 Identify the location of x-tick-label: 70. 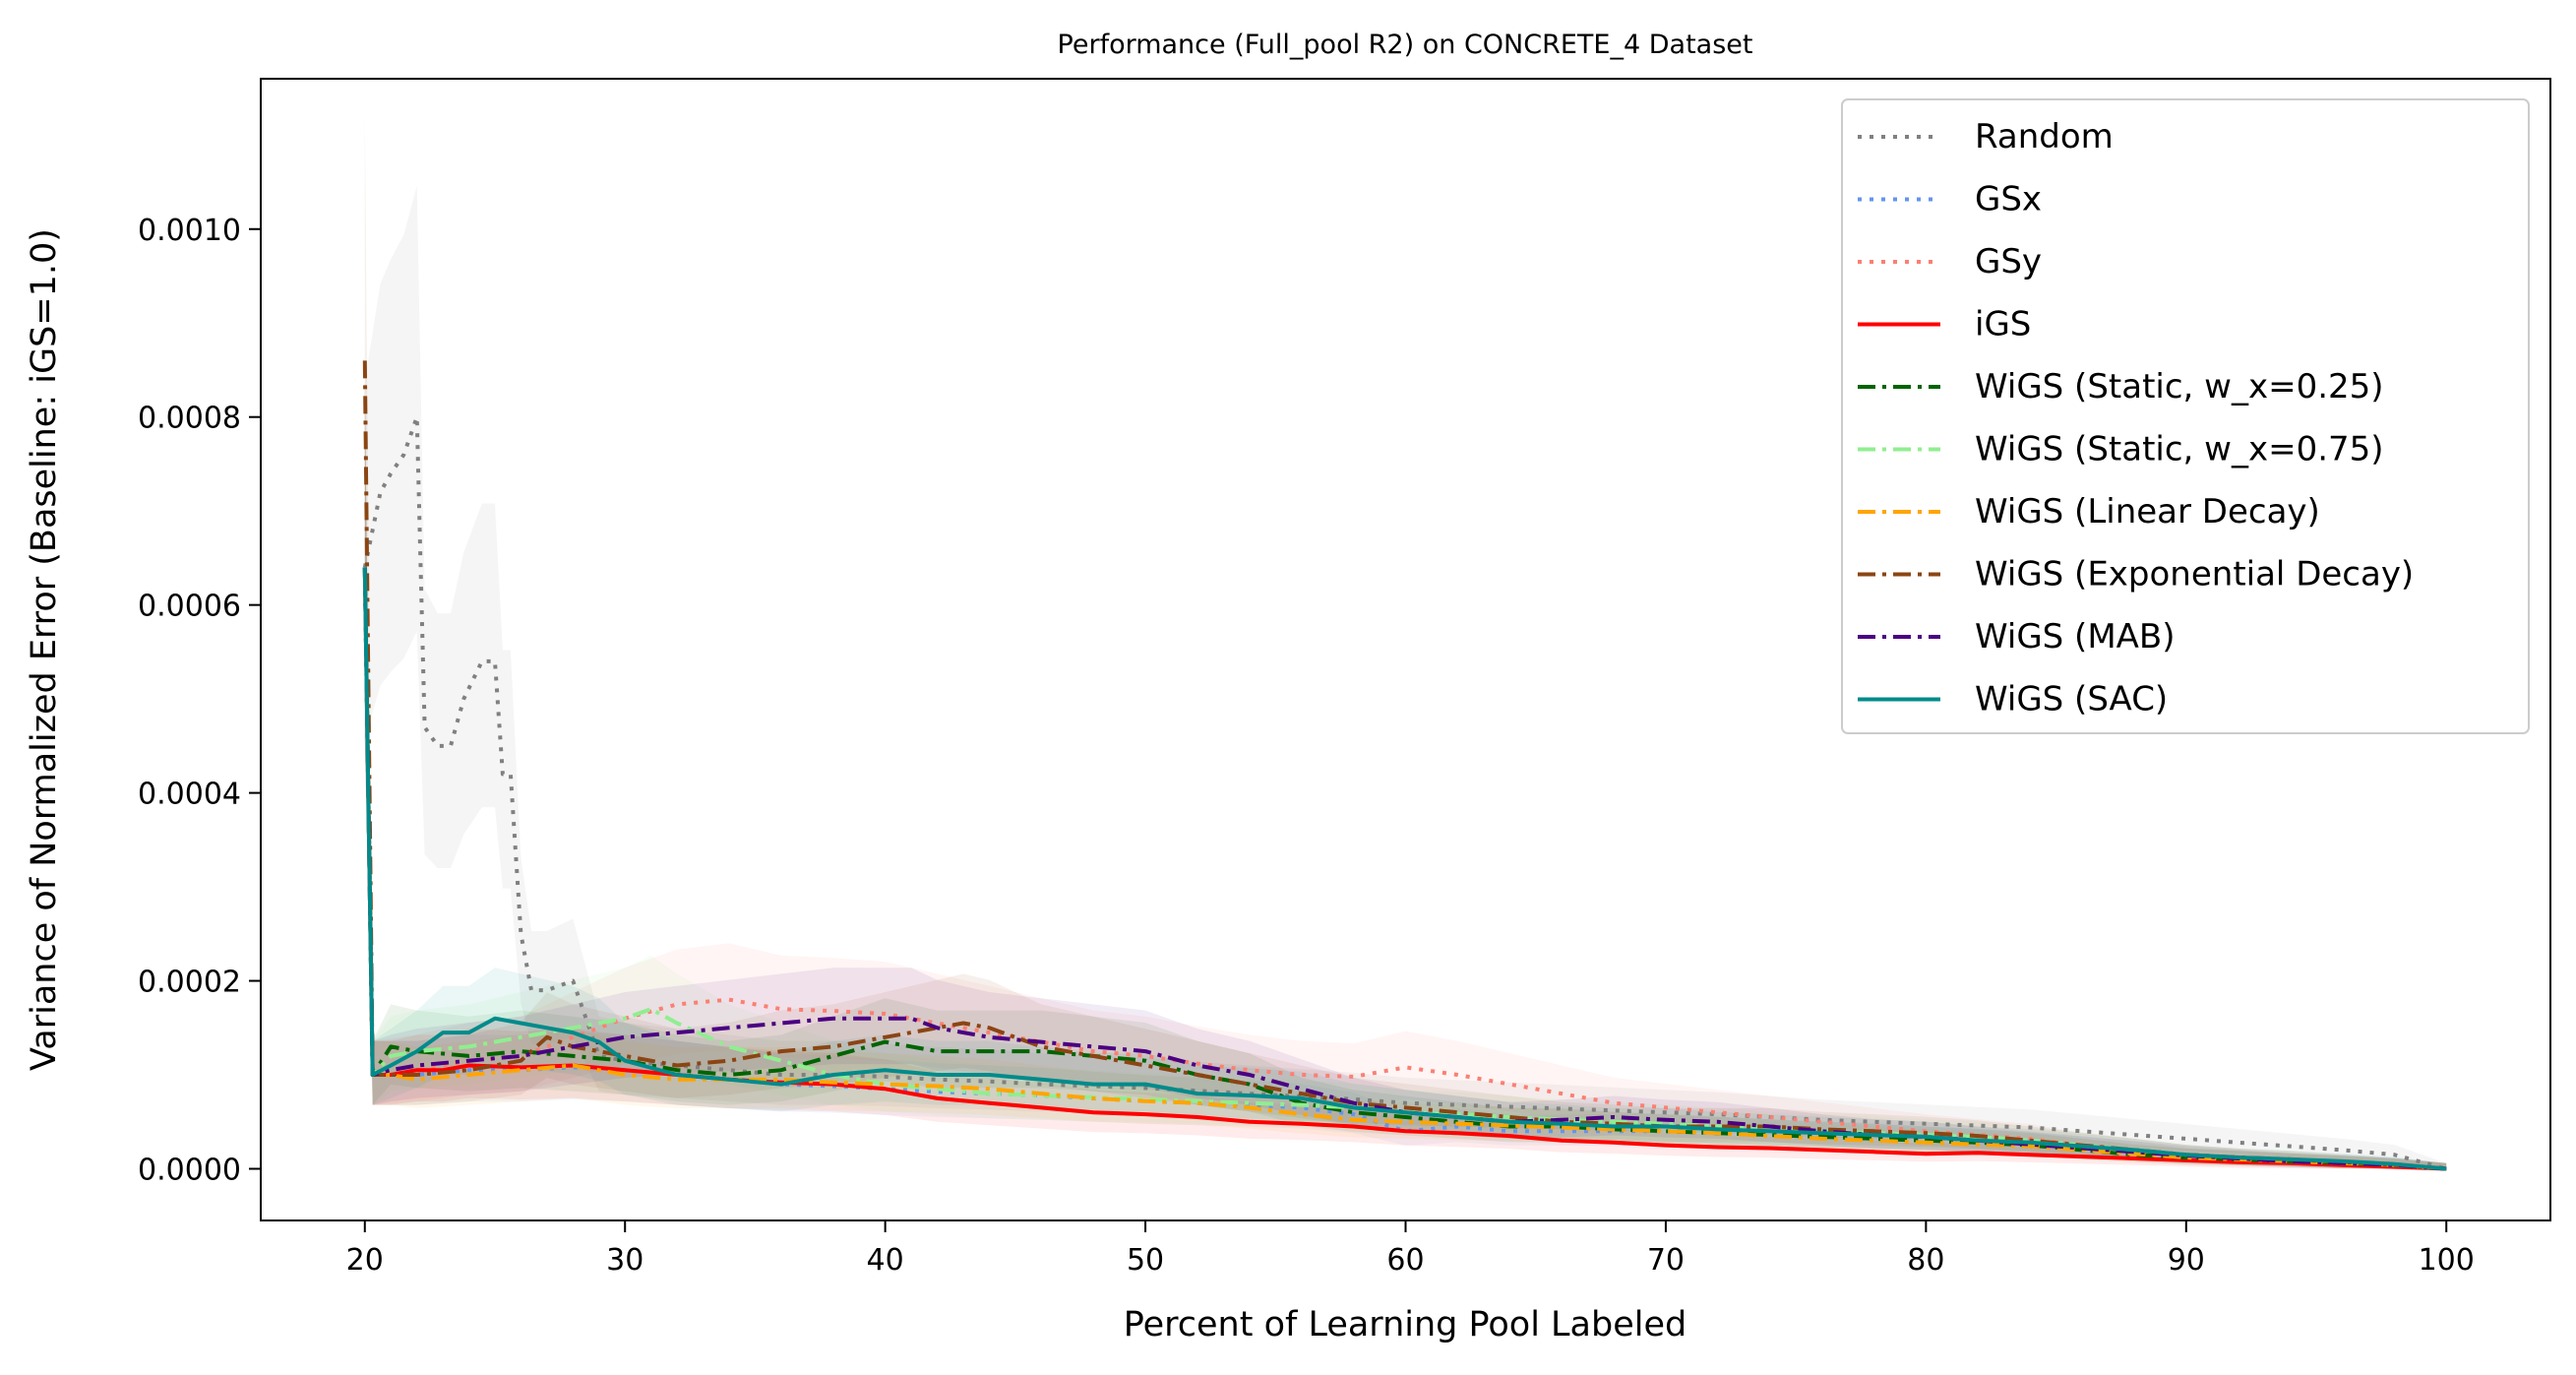
(1666, 1261).